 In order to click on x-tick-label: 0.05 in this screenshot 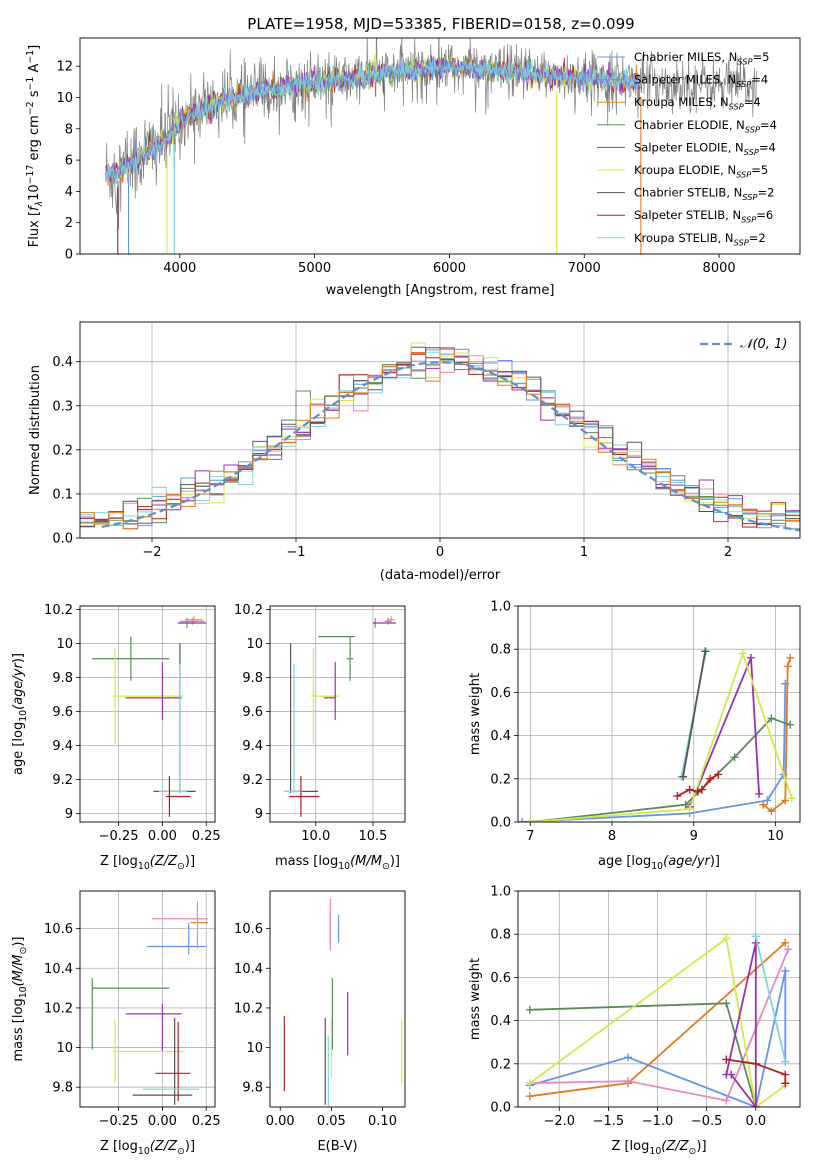, I will do `click(331, 1121)`.